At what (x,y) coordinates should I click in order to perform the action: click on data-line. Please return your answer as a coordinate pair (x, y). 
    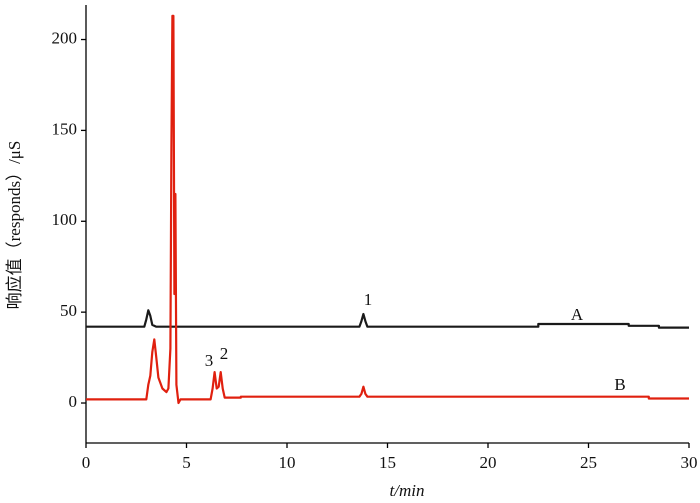
    Looking at the image, I should click on (387, 319).